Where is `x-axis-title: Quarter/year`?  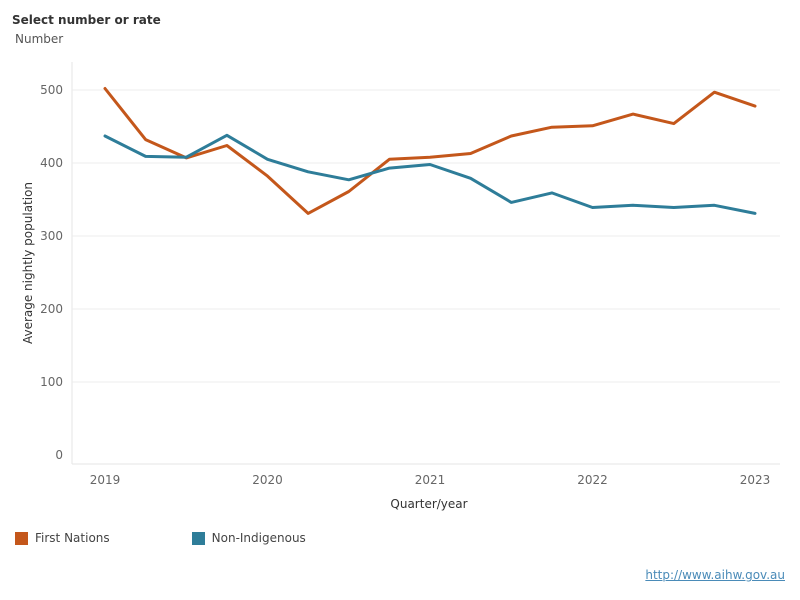
x-axis-title: Quarter/year is located at coordinates (428, 504).